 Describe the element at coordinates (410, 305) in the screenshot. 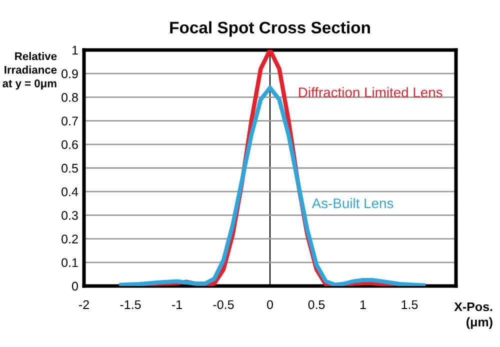

I see `x-tick-label: 1.5` at that location.